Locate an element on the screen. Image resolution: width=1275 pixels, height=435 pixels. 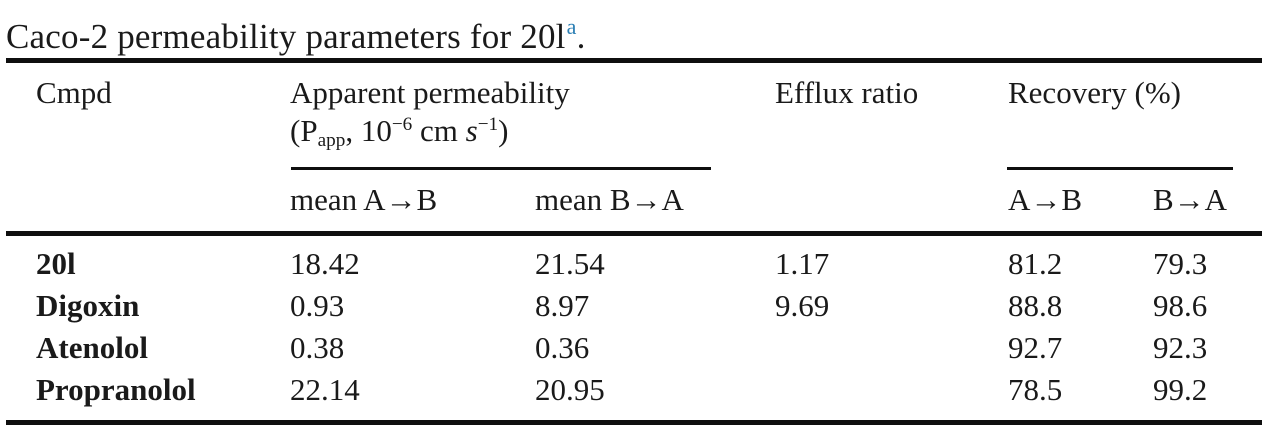
subheader-mean-a-to-b: mean A→B is located at coordinates (364, 199).